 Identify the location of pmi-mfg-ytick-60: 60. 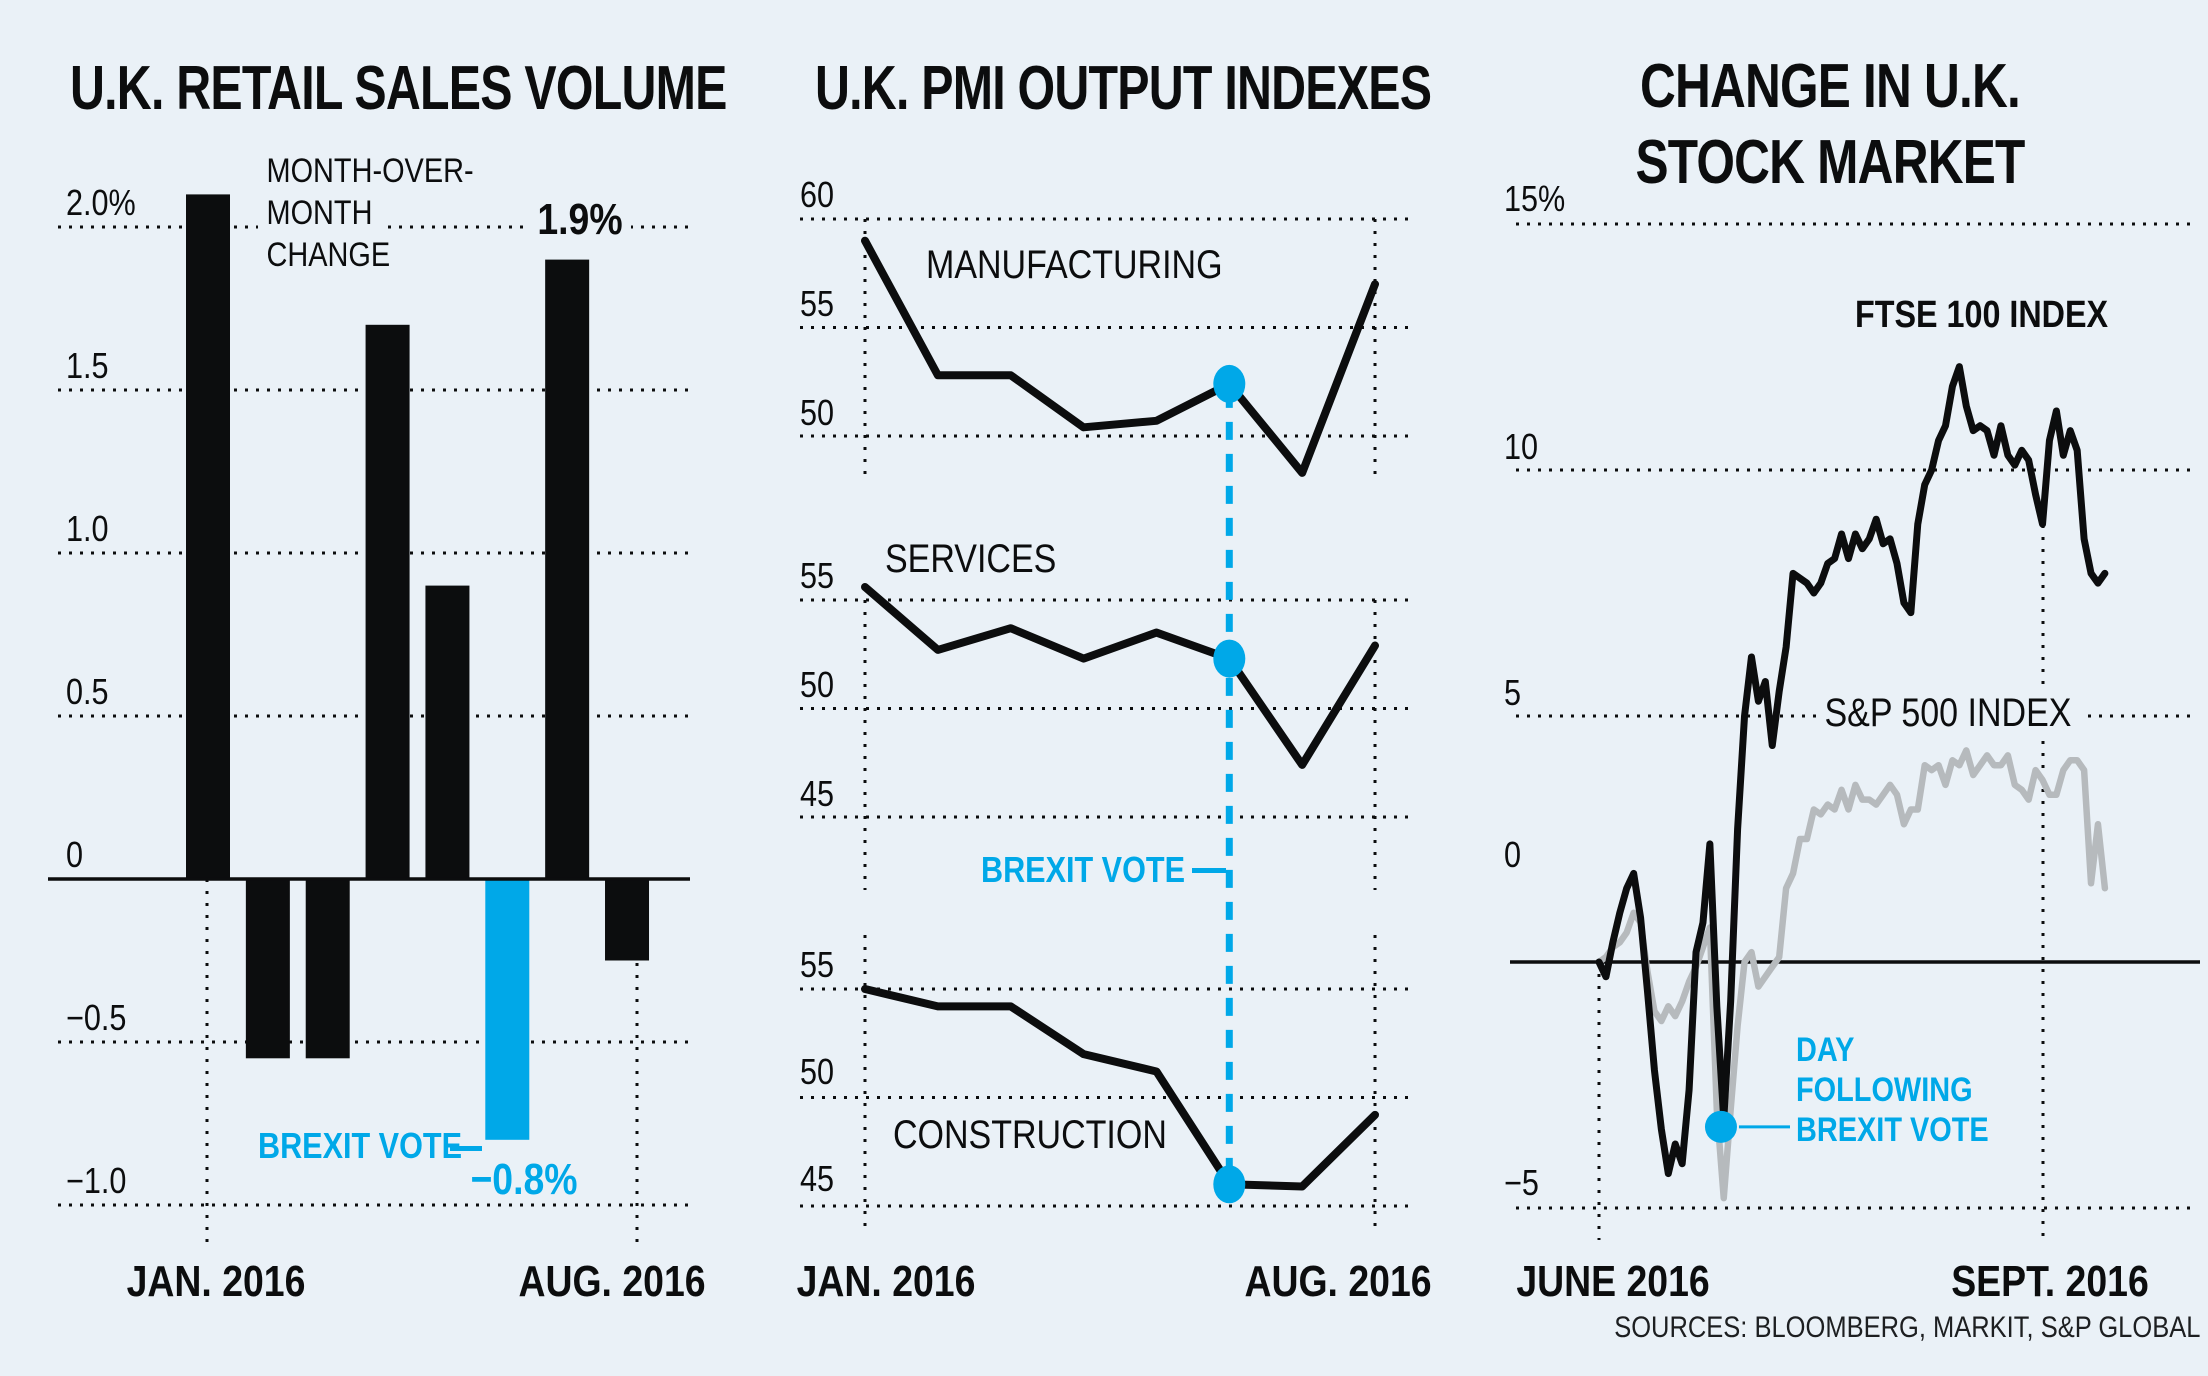
(817, 194).